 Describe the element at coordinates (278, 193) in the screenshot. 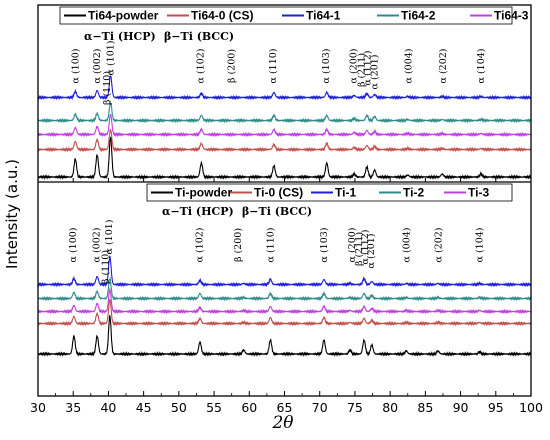

I see `legend-label: Ti-0 (CS)` at that location.